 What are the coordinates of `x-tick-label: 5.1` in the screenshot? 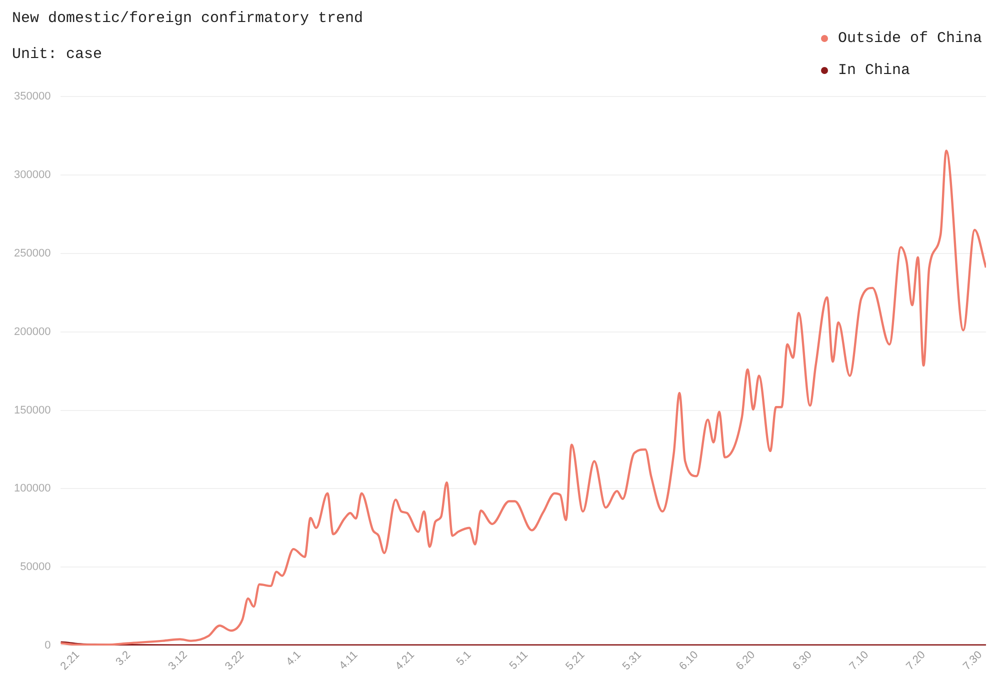 It's located at (464, 658).